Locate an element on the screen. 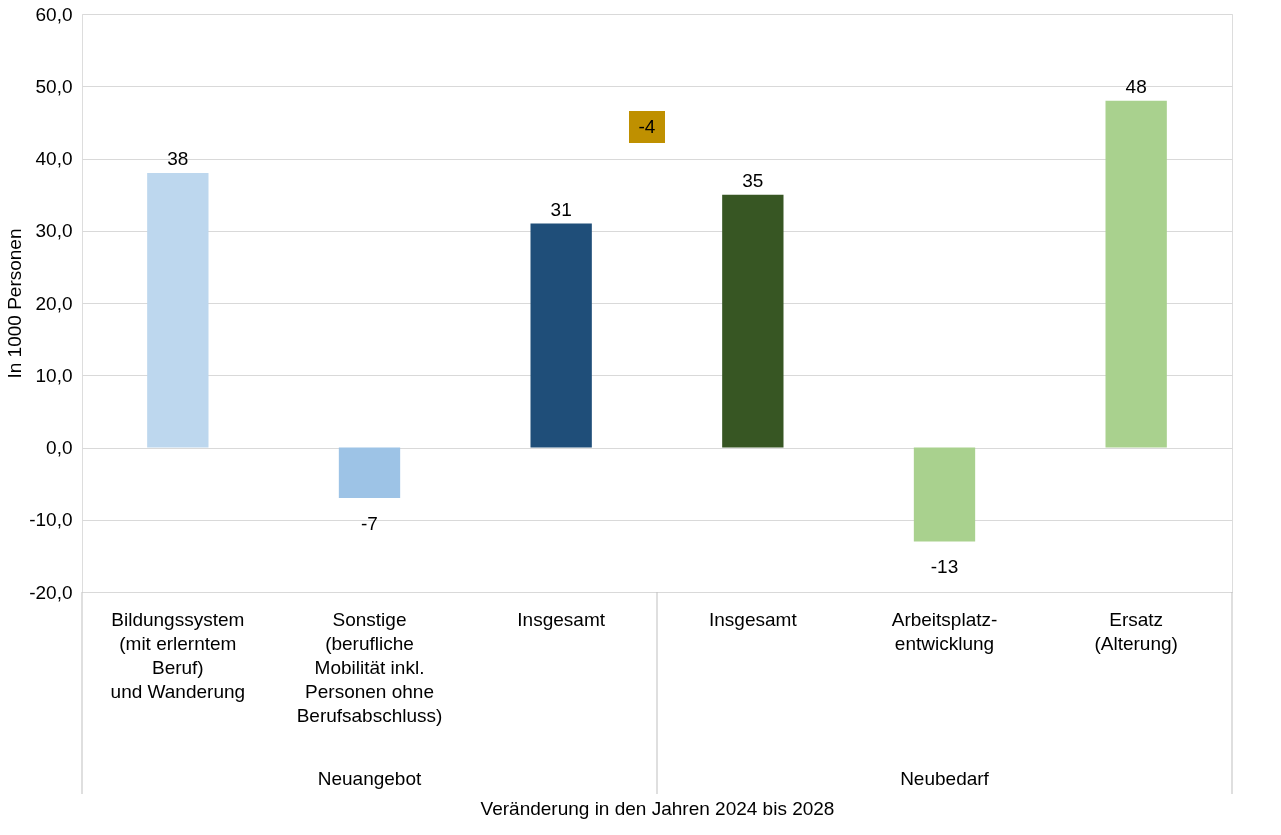 The width and height of the screenshot is (1281, 835). y-tick-label: 0,0 is located at coordinates (59, 447).